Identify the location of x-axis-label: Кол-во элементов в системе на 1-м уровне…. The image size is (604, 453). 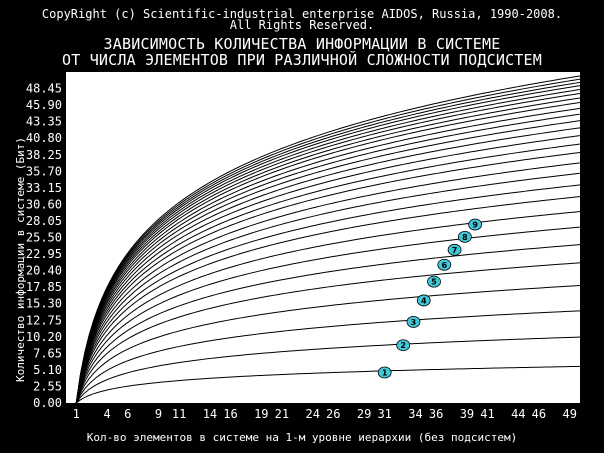
(302, 437).